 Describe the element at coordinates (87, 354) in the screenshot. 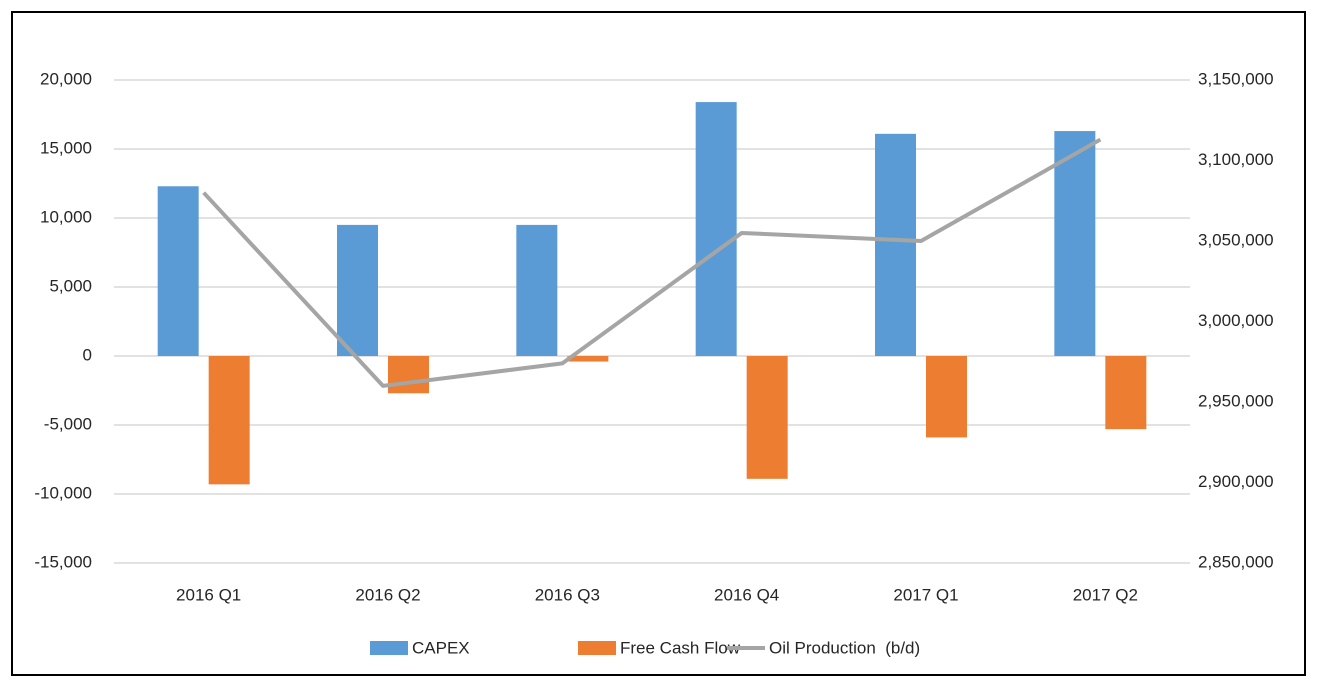

I see `y-tick-label: 0` at that location.